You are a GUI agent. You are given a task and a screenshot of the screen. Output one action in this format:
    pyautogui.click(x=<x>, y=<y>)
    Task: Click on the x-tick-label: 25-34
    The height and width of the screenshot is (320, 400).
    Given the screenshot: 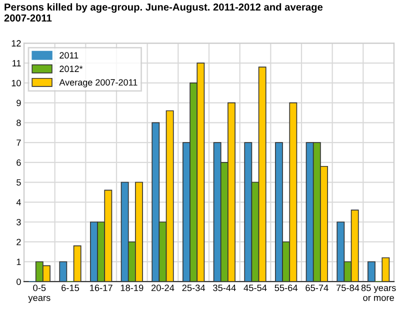 What is the action you would take?
    pyautogui.click(x=194, y=288)
    